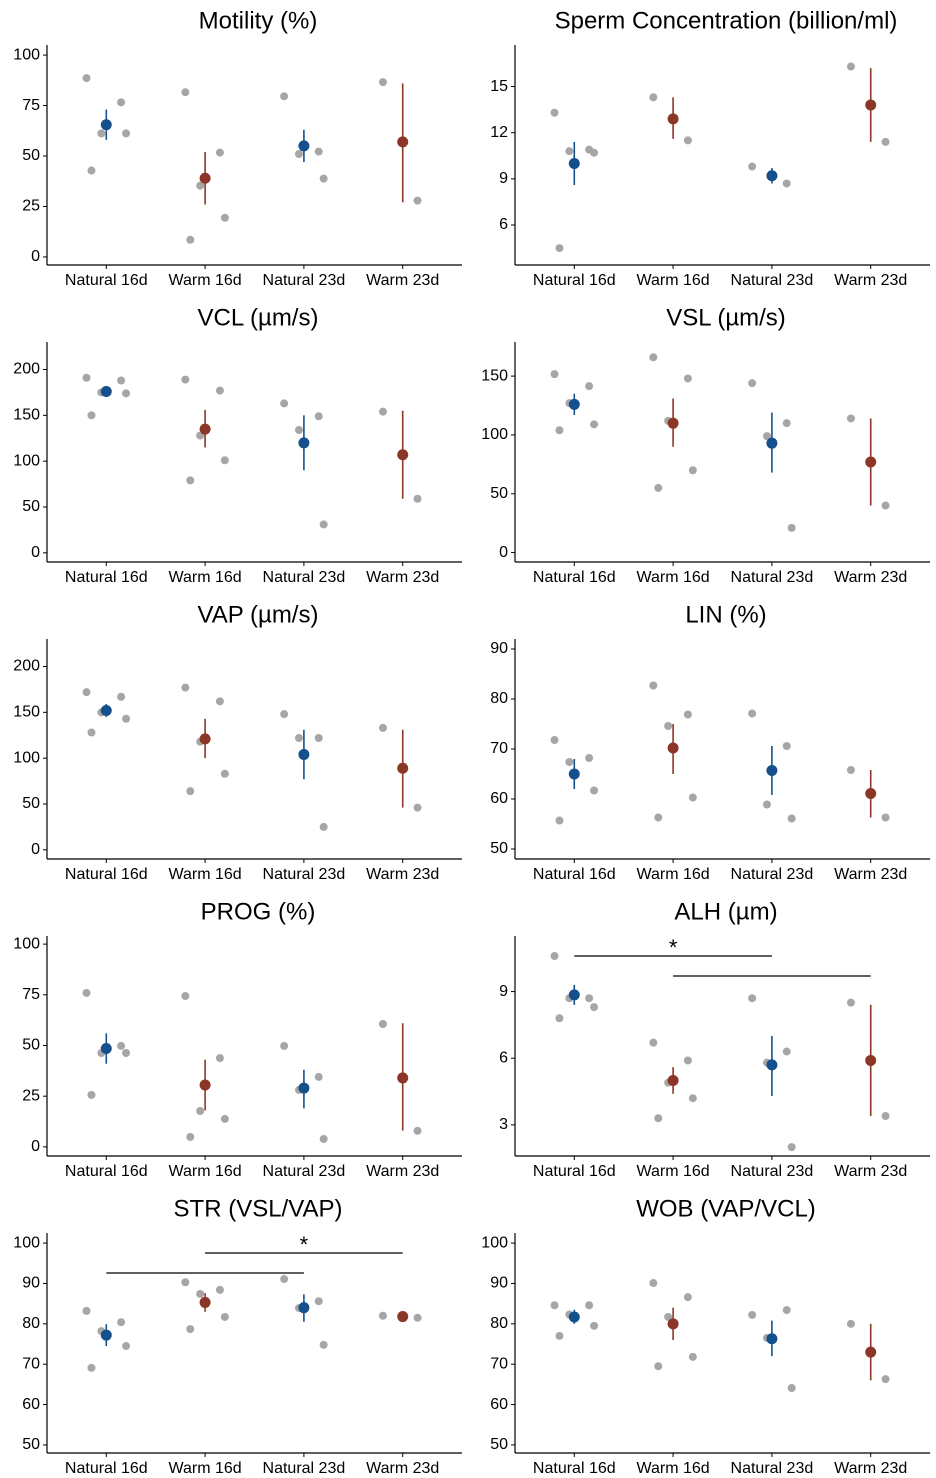 The width and height of the screenshot is (936, 1478). I want to click on y-tick-label: 90, so click(499, 1283).